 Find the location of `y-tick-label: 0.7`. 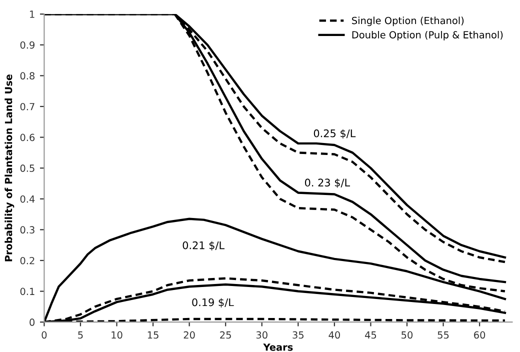

y-tick-label: 0.7 is located at coordinates (27, 106).